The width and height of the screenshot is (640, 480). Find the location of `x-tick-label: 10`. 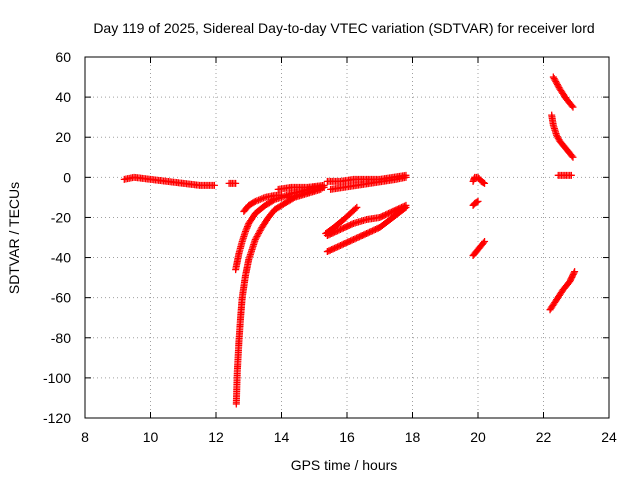

x-tick-label: 10 is located at coordinates (151, 437).